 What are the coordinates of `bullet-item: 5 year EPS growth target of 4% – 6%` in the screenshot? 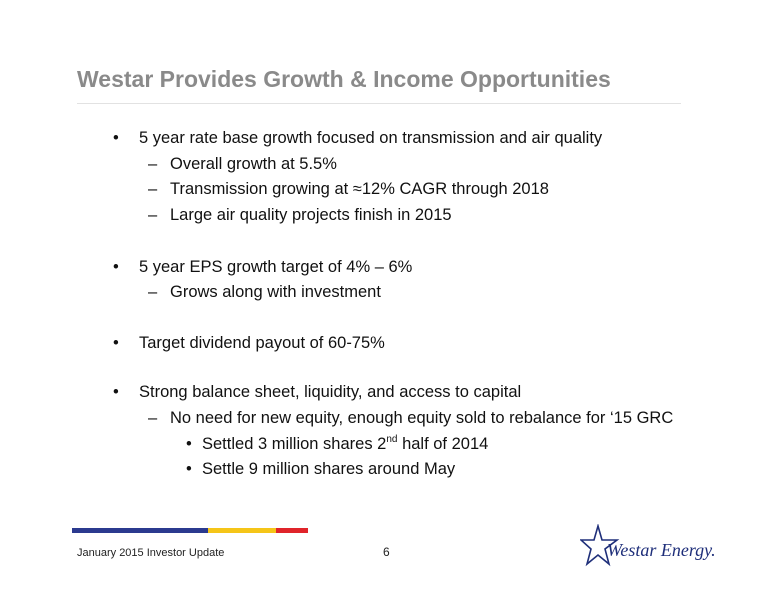 It's located at (276, 267).